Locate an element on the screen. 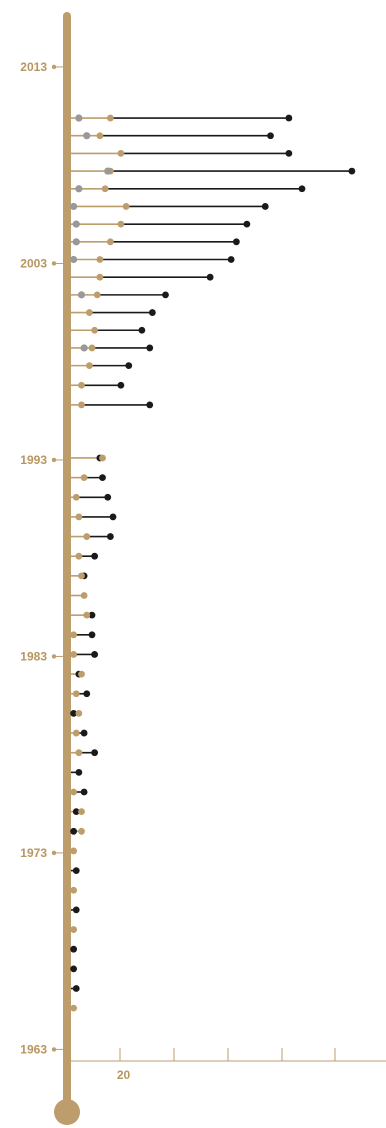 The height and width of the screenshot is (1128, 386). y-tick-label: 1993 is located at coordinates (33, 460).